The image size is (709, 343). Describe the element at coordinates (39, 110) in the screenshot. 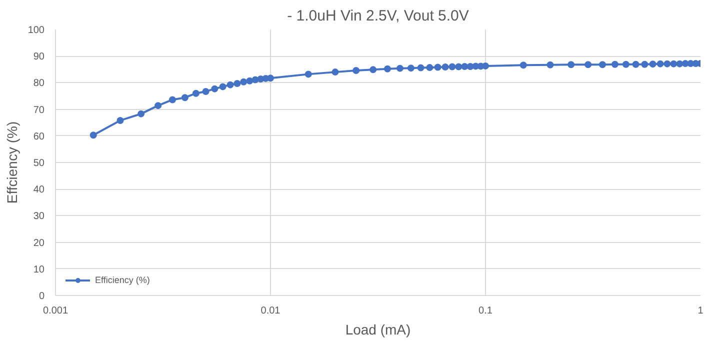

I see `y-tick-label: 70` at that location.